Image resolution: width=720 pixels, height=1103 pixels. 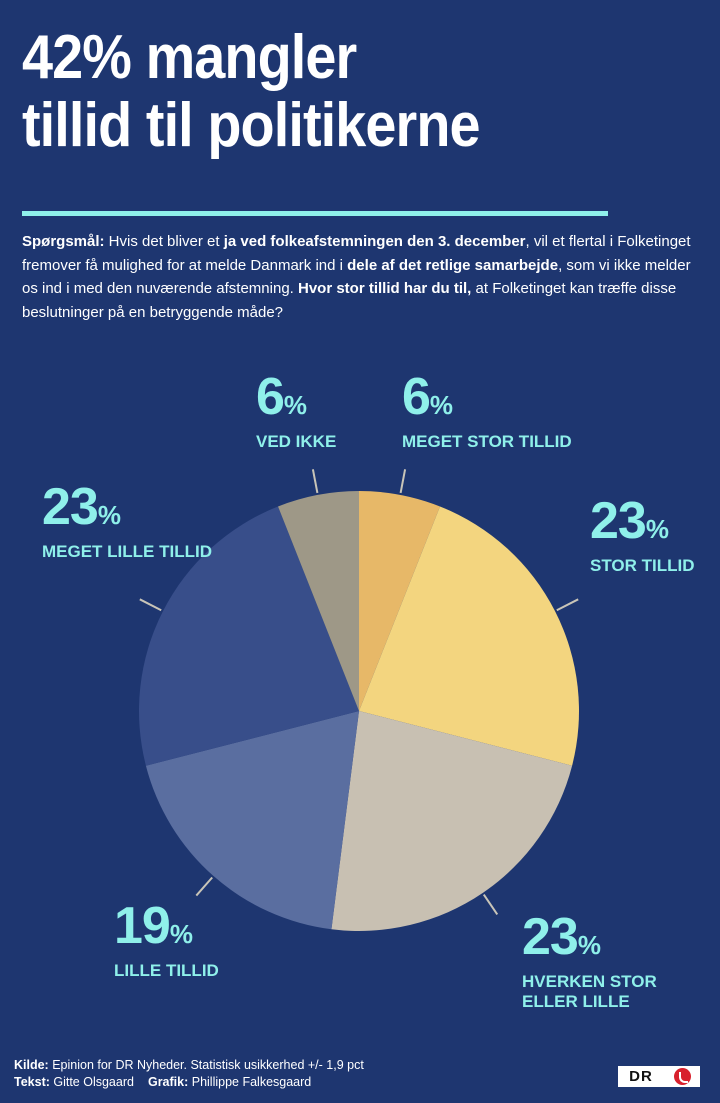 What do you see at coordinates (452, 821) in the screenshot?
I see `pie-slice-hverken-stor-eller-lille` at bounding box center [452, 821].